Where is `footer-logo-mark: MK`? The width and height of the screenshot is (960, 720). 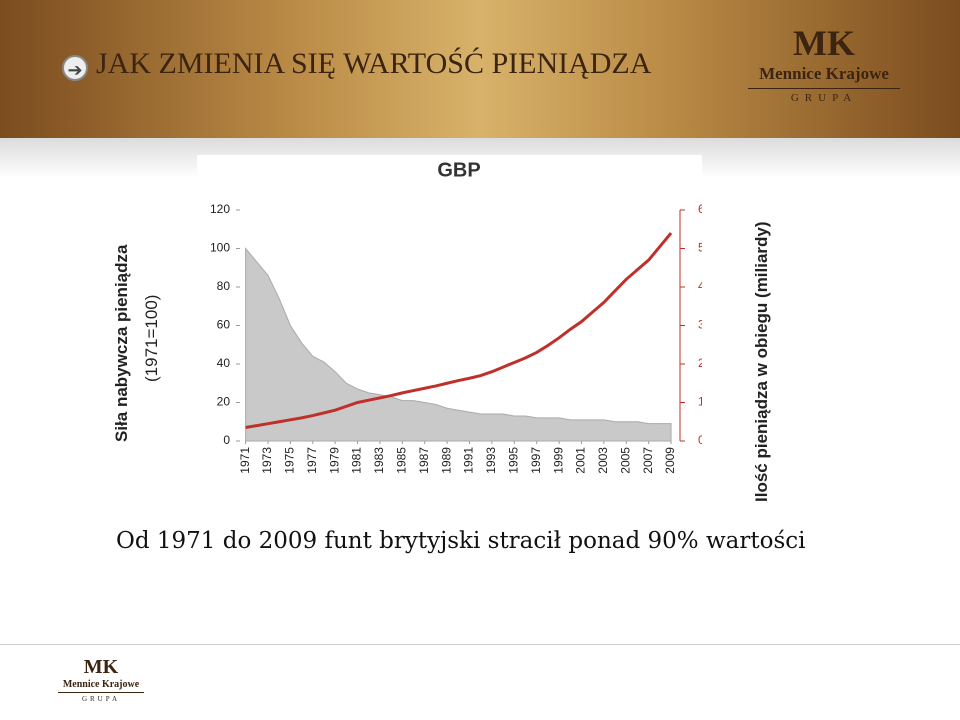 footer-logo-mark: MK is located at coordinates (101, 667).